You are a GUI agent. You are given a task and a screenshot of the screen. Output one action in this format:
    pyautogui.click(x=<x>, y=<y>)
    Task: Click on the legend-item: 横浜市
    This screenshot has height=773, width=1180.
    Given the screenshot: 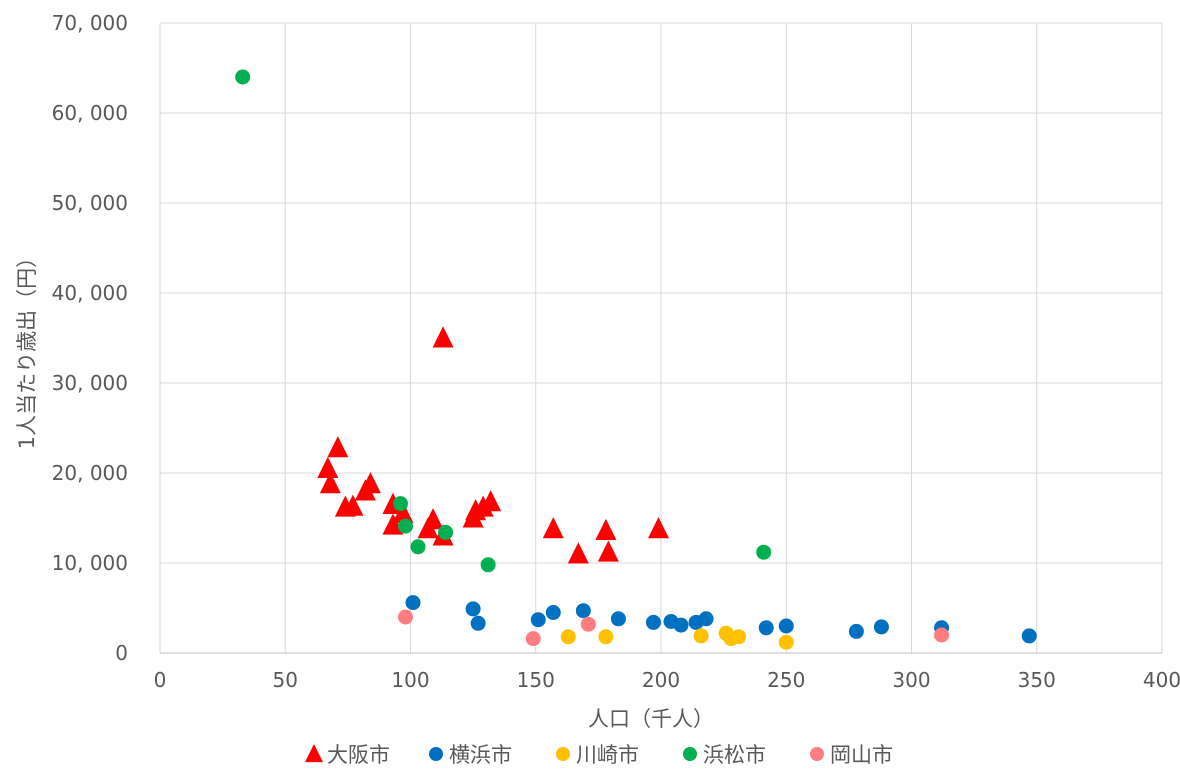 What is the action you would take?
    pyautogui.click(x=470, y=755)
    